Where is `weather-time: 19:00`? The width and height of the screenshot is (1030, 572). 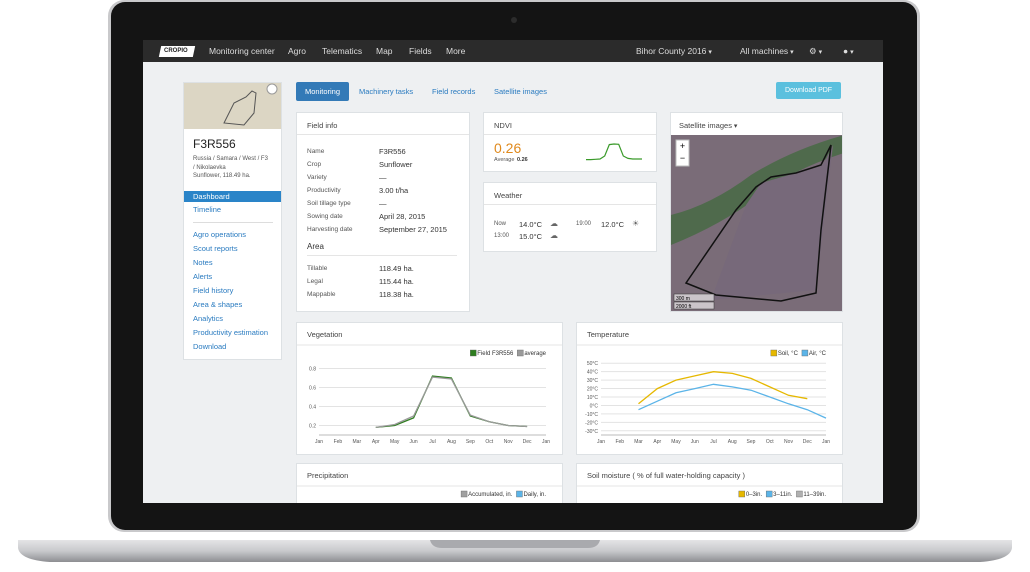 weather-time: 19:00 is located at coordinates (584, 224).